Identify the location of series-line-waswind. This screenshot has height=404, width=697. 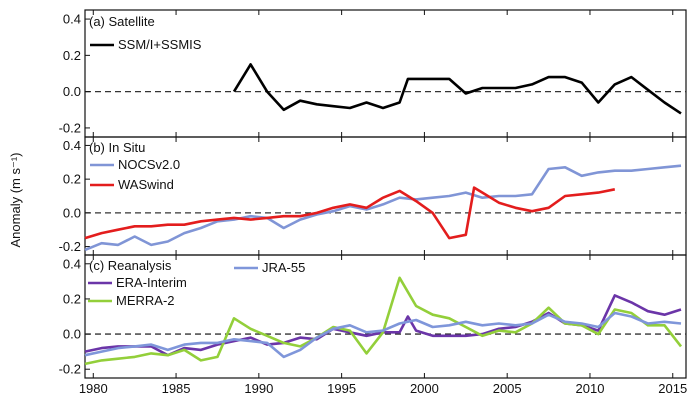
(350, 213).